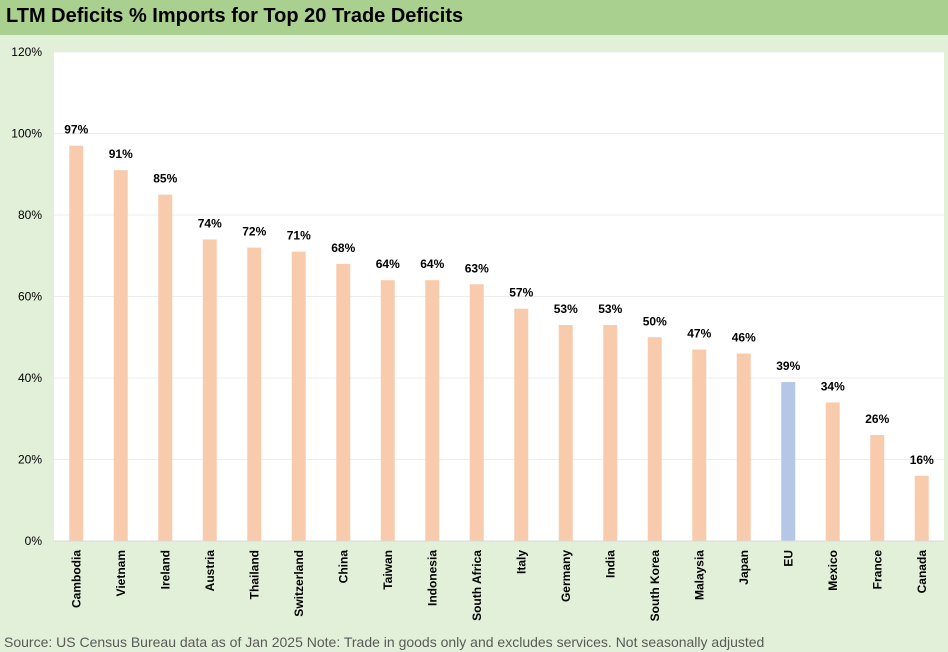  What do you see at coordinates (254, 574) in the screenshot?
I see `x-tick-label: Thailand` at bounding box center [254, 574].